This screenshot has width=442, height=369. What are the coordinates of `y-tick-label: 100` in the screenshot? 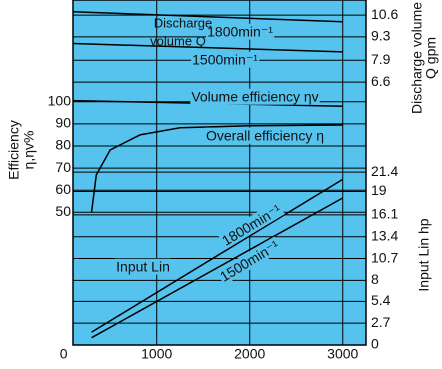 It's located at (60, 100).